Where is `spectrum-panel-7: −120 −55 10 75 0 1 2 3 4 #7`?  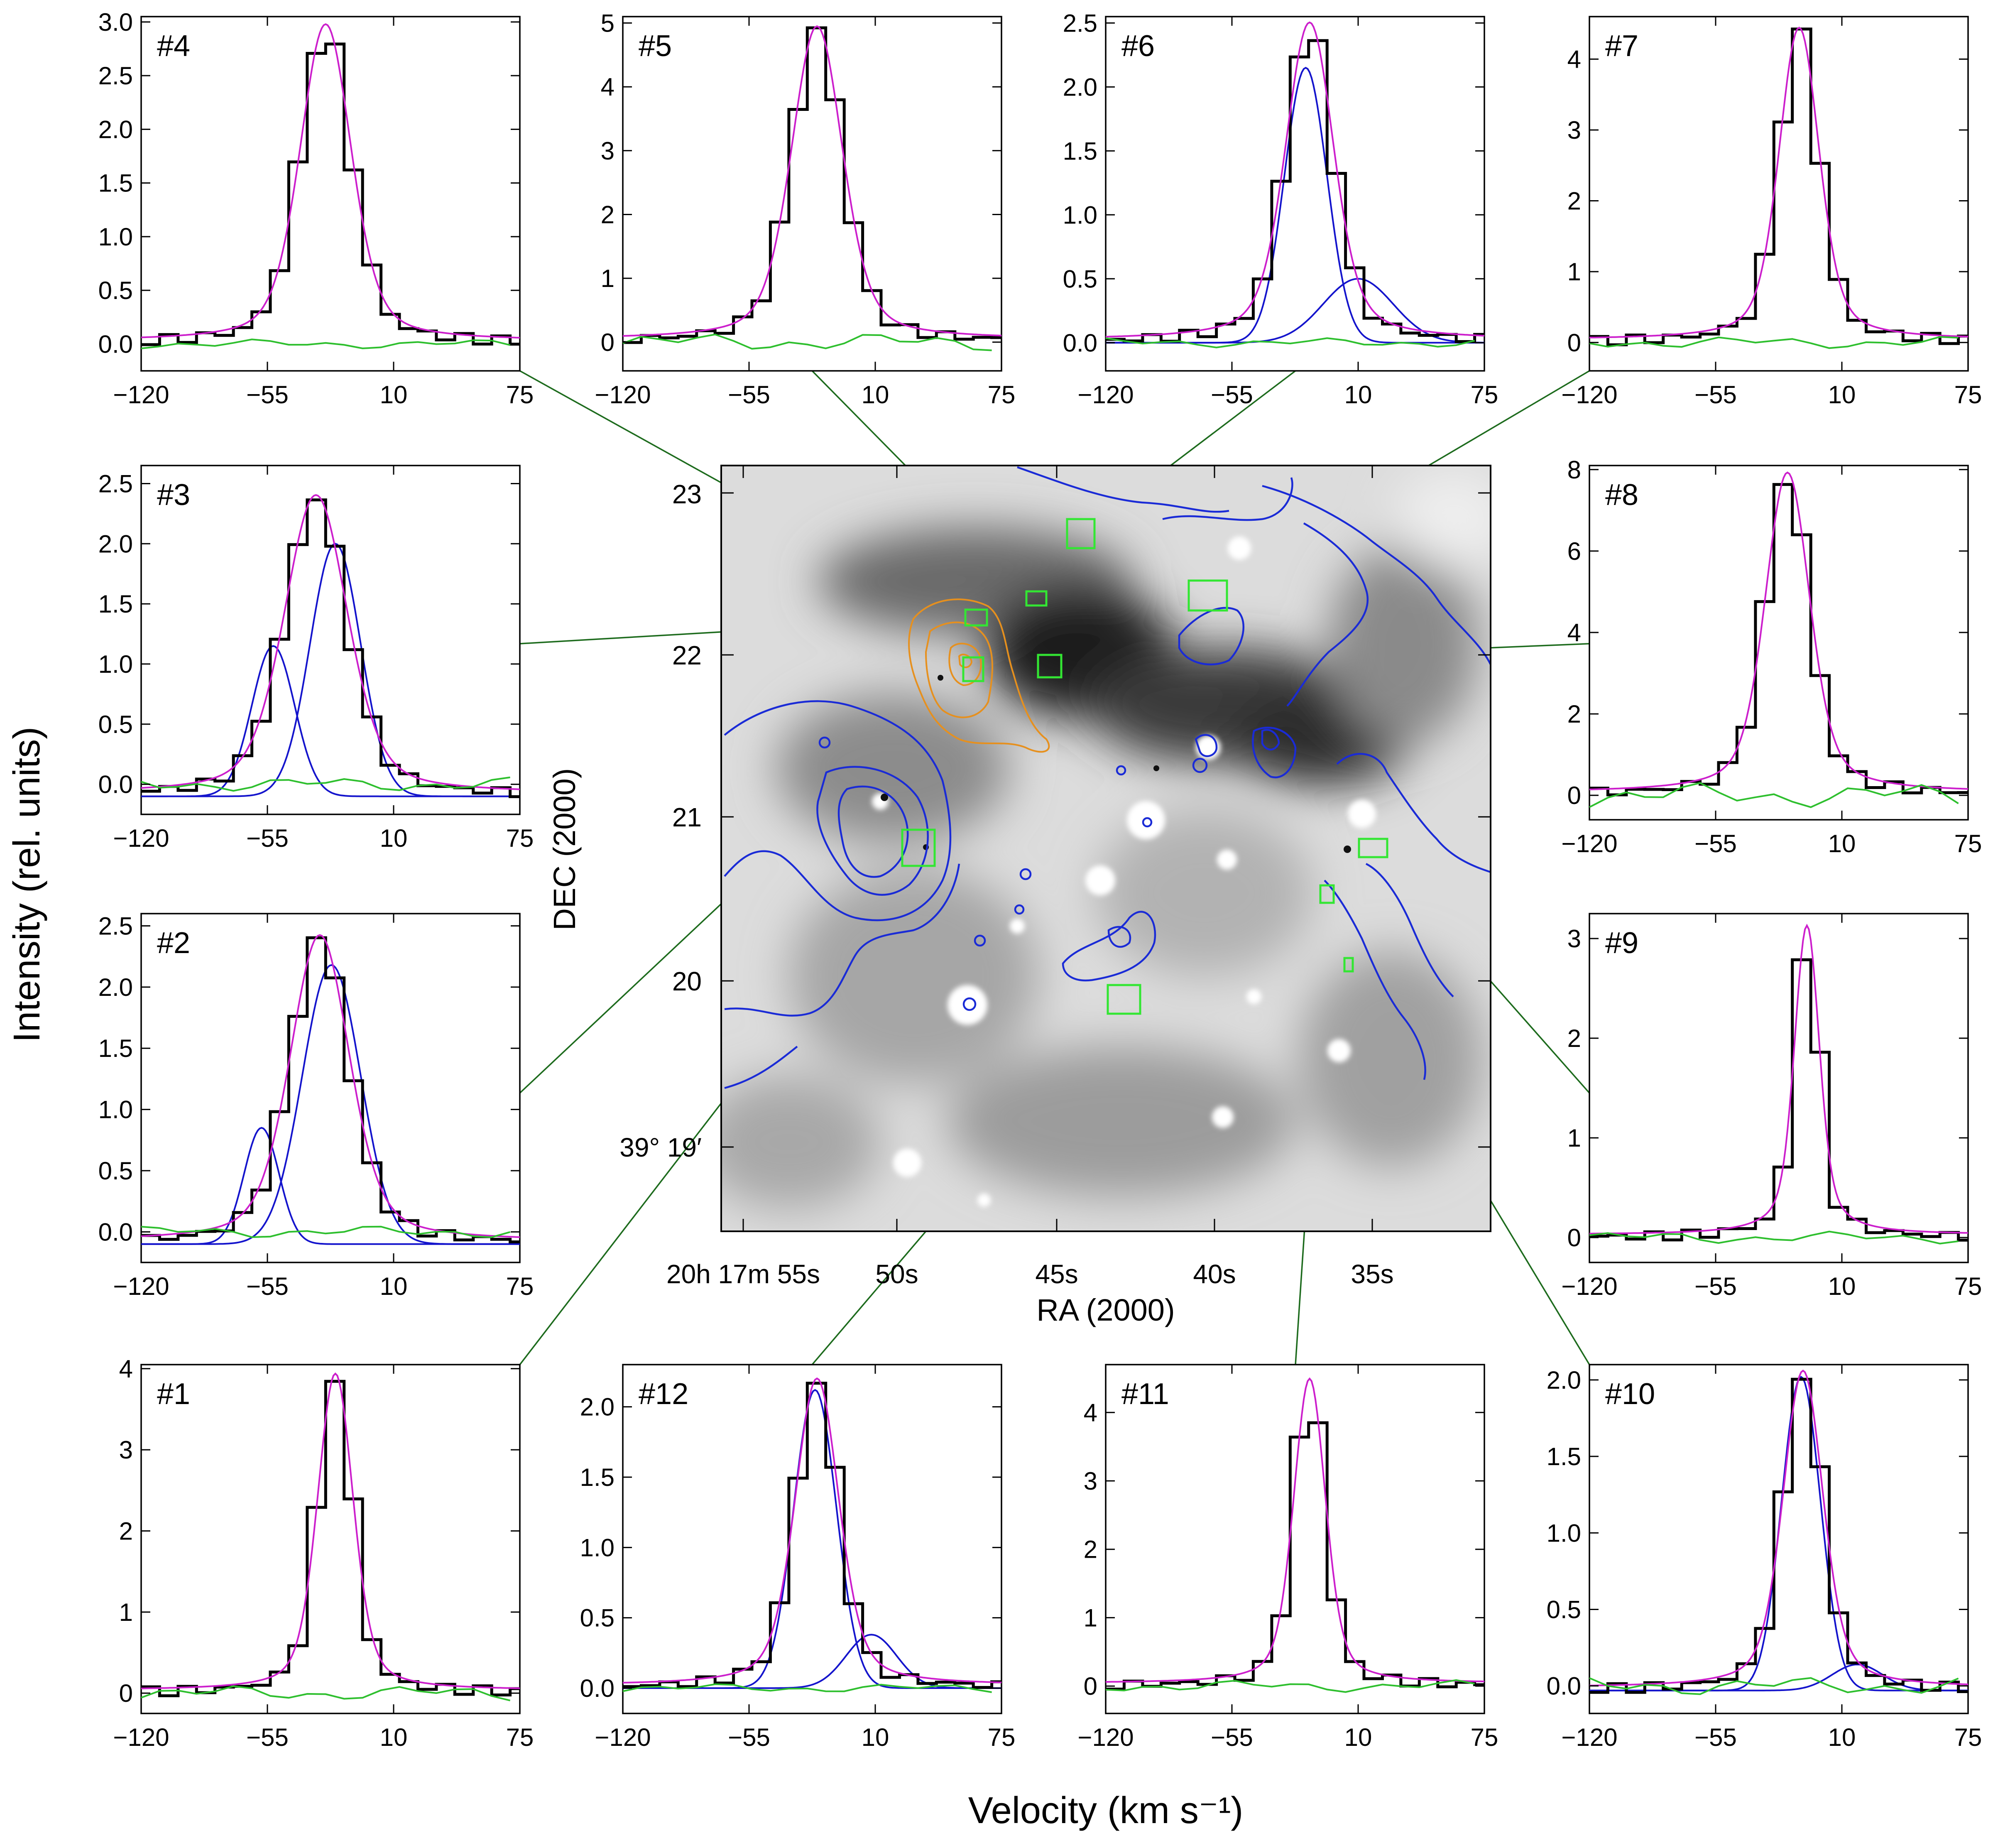
spectrum-panel-7: −120 −55 10 75 0 1 2 3 4 #7 is located at coordinates (1772, 212).